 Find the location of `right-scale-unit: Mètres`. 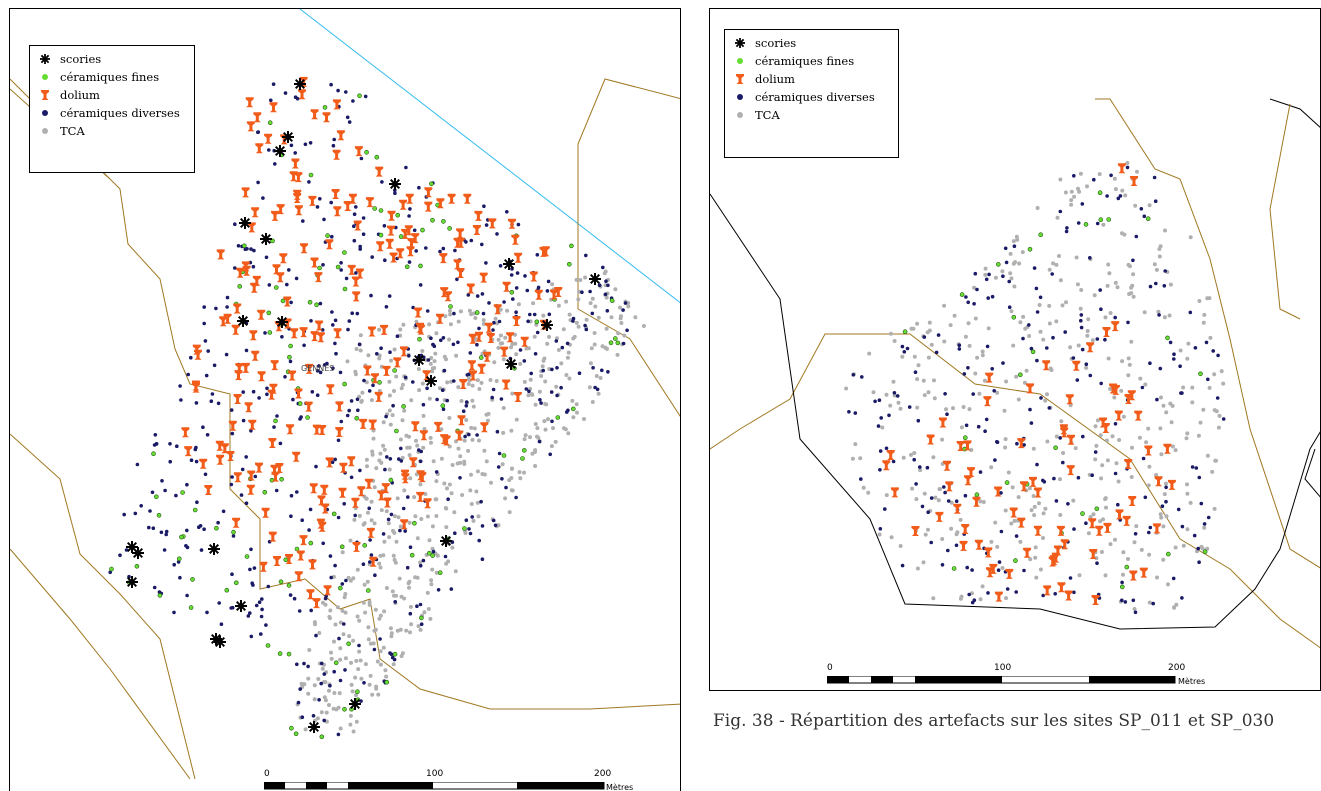

right-scale-unit: Mètres is located at coordinates (1192, 681).